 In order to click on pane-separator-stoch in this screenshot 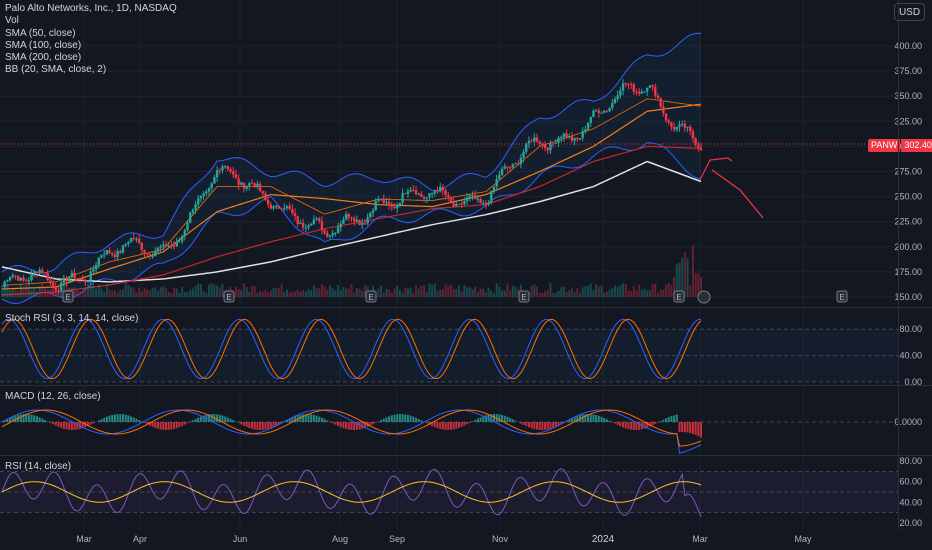, I will do `click(466, 307)`.